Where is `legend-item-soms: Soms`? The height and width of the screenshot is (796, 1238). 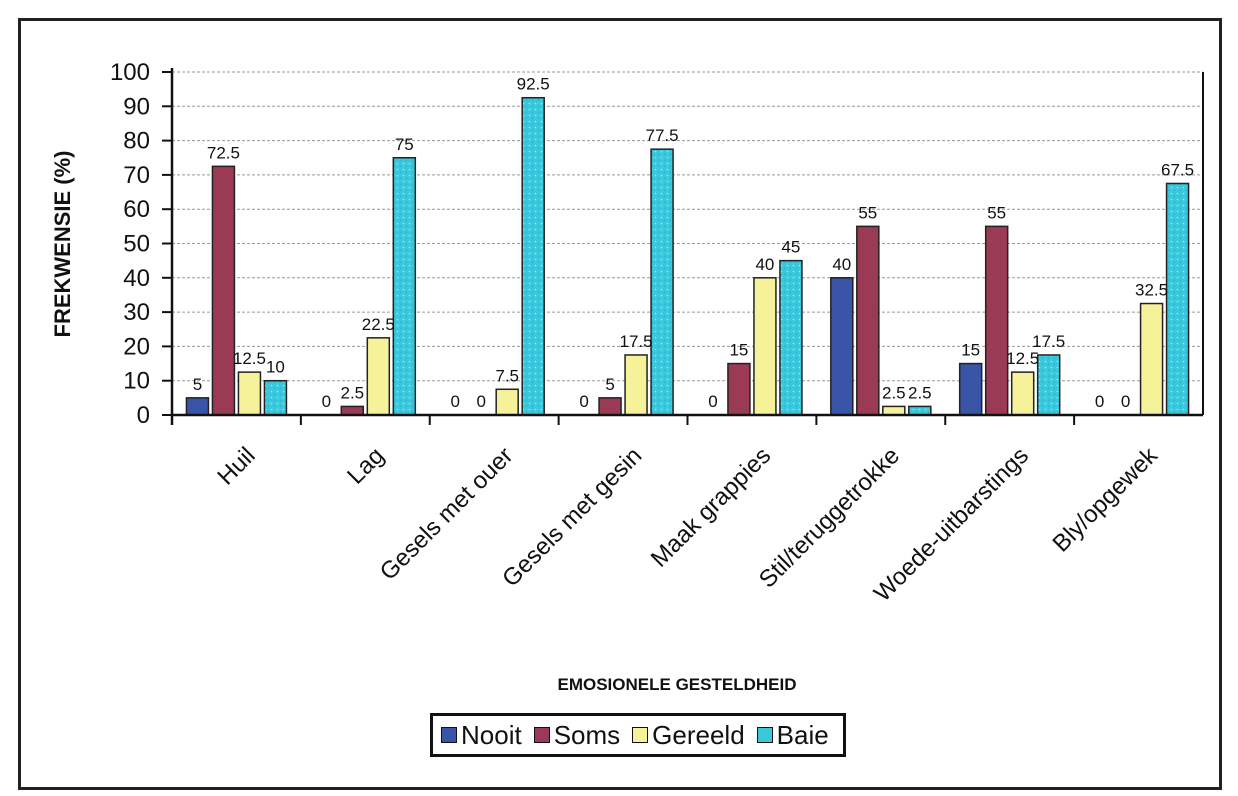 legend-item-soms: Soms is located at coordinates (577, 735).